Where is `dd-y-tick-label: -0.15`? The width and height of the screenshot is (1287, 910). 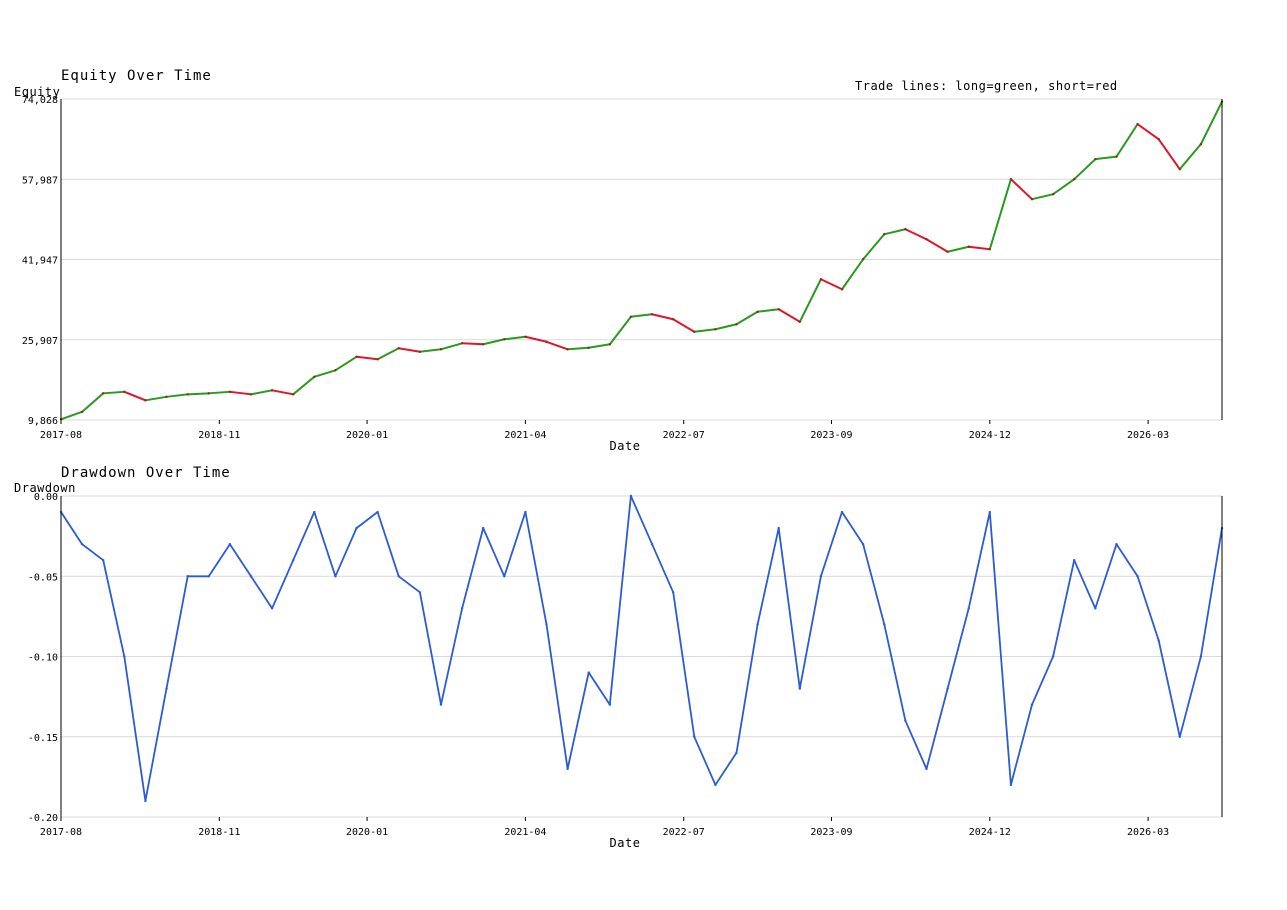
dd-y-tick-label: -0.15 is located at coordinates (43, 738).